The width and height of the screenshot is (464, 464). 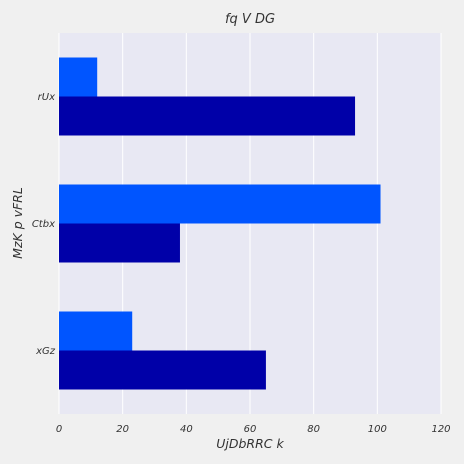 I want to click on x-tick-label: 60, so click(x=250, y=429).